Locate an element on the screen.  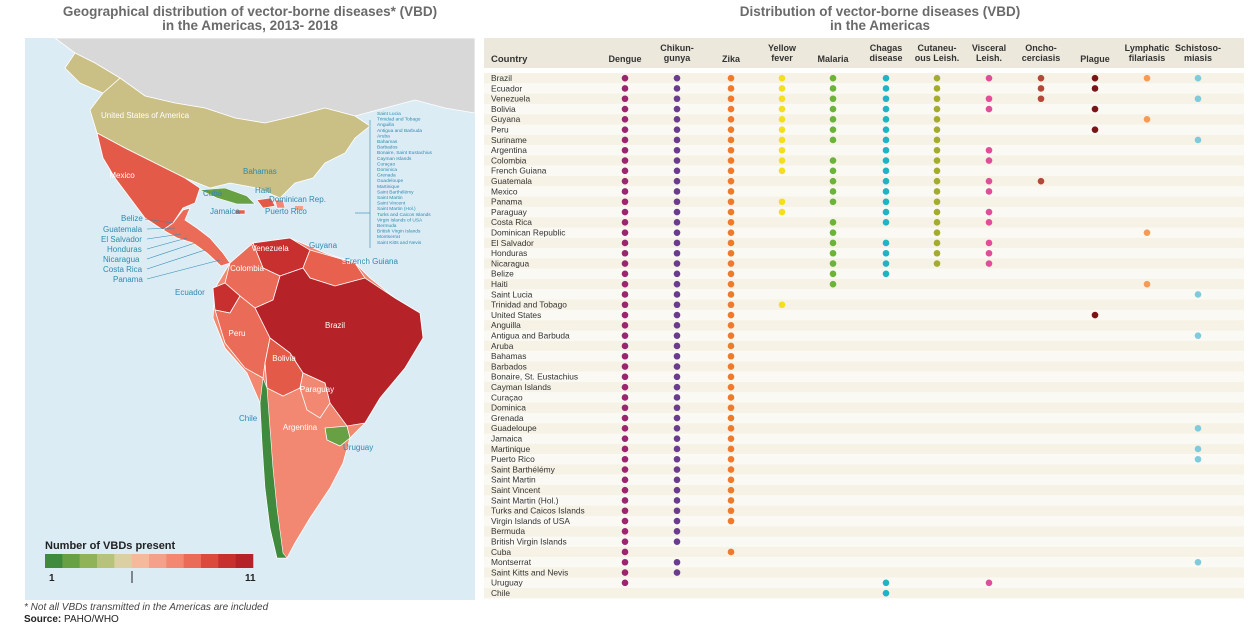
row-country: Bahamas is located at coordinates (508, 356).